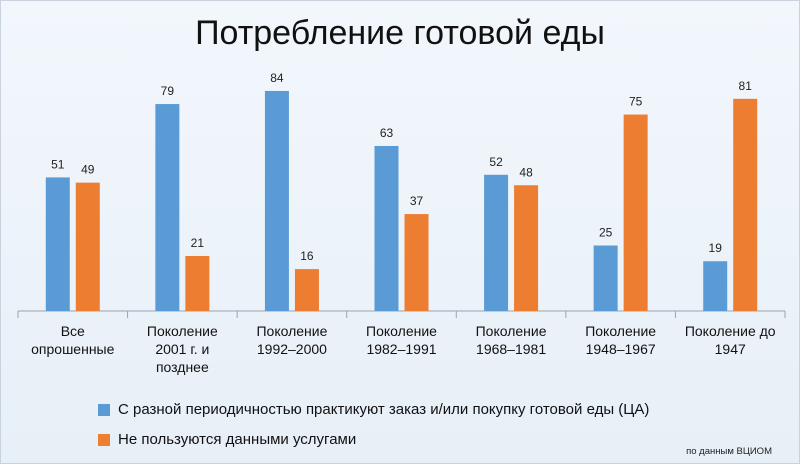  What do you see at coordinates (291, 340) in the screenshot?
I see `category-label: Поколение 1992–2000` at bounding box center [291, 340].